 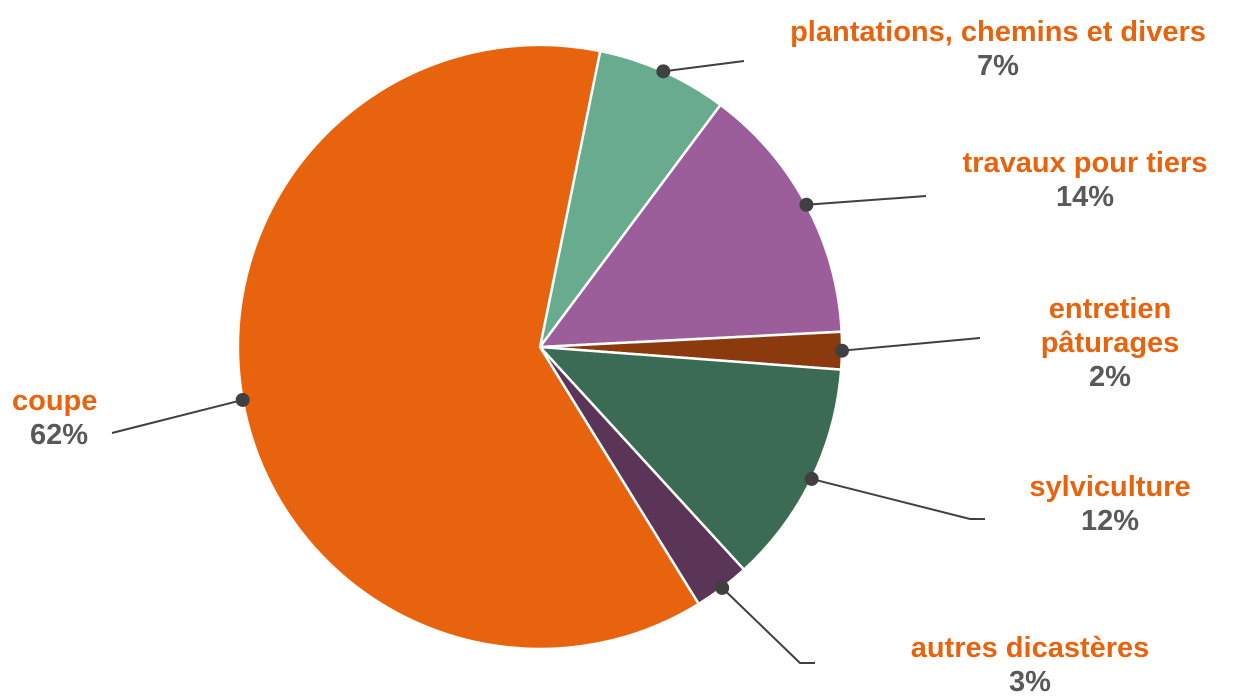 I want to click on slice-value-coupe: 62%, so click(x=59, y=435).